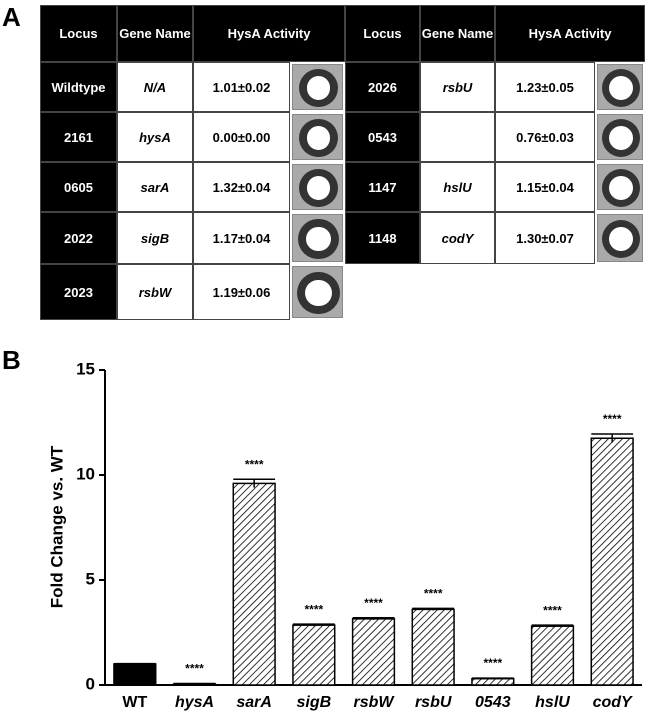 Image resolution: width=650 pixels, height=715 pixels. I want to click on panel-label: B, so click(11, 360).